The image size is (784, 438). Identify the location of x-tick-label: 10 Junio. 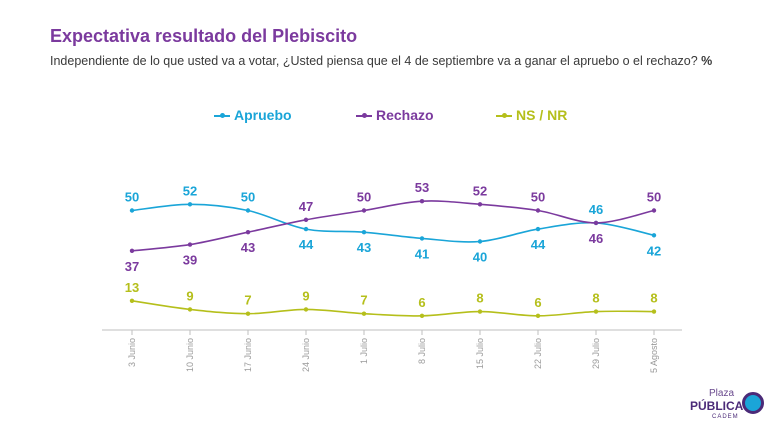
(190, 355).